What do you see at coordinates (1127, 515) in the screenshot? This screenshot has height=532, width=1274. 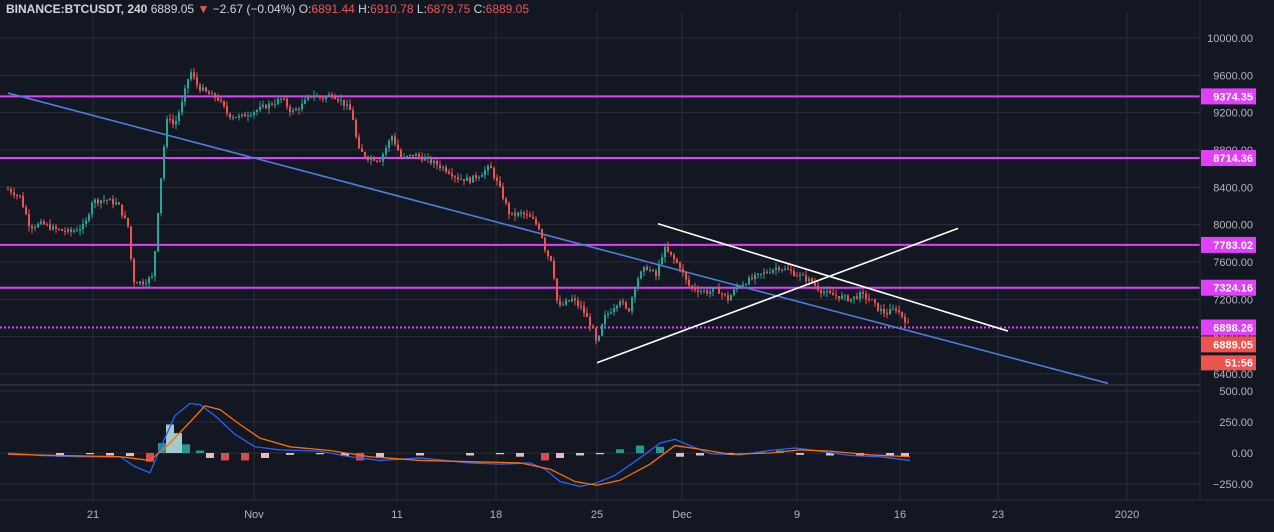 I see `time-tick-label: 2020` at bounding box center [1127, 515].